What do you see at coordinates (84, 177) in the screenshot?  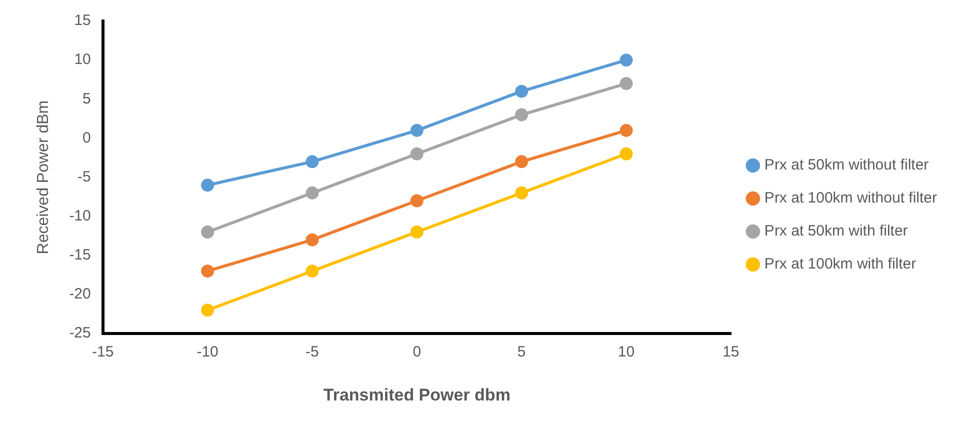 I see `y-tick-label: -5` at bounding box center [84, 177].